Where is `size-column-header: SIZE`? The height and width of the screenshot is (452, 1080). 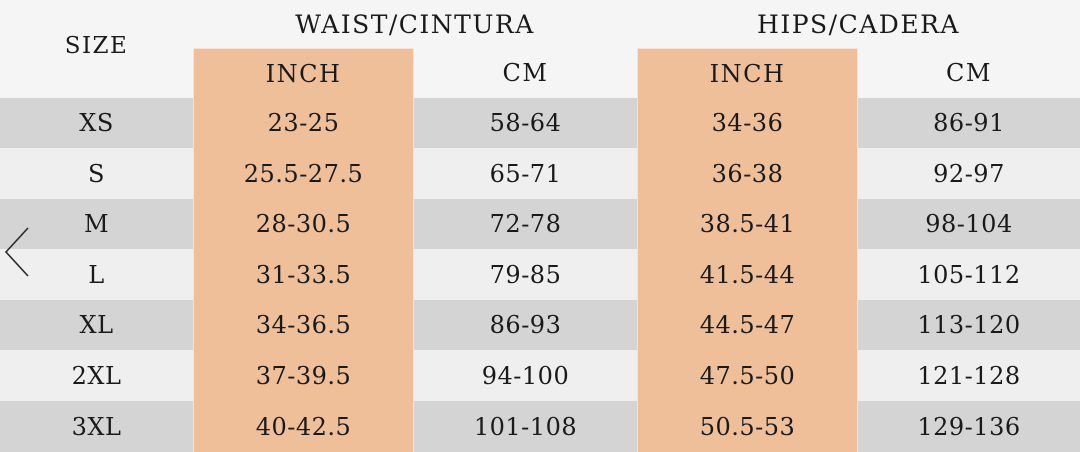
size-column-header: SIZE is located at coordinates (96, 49).